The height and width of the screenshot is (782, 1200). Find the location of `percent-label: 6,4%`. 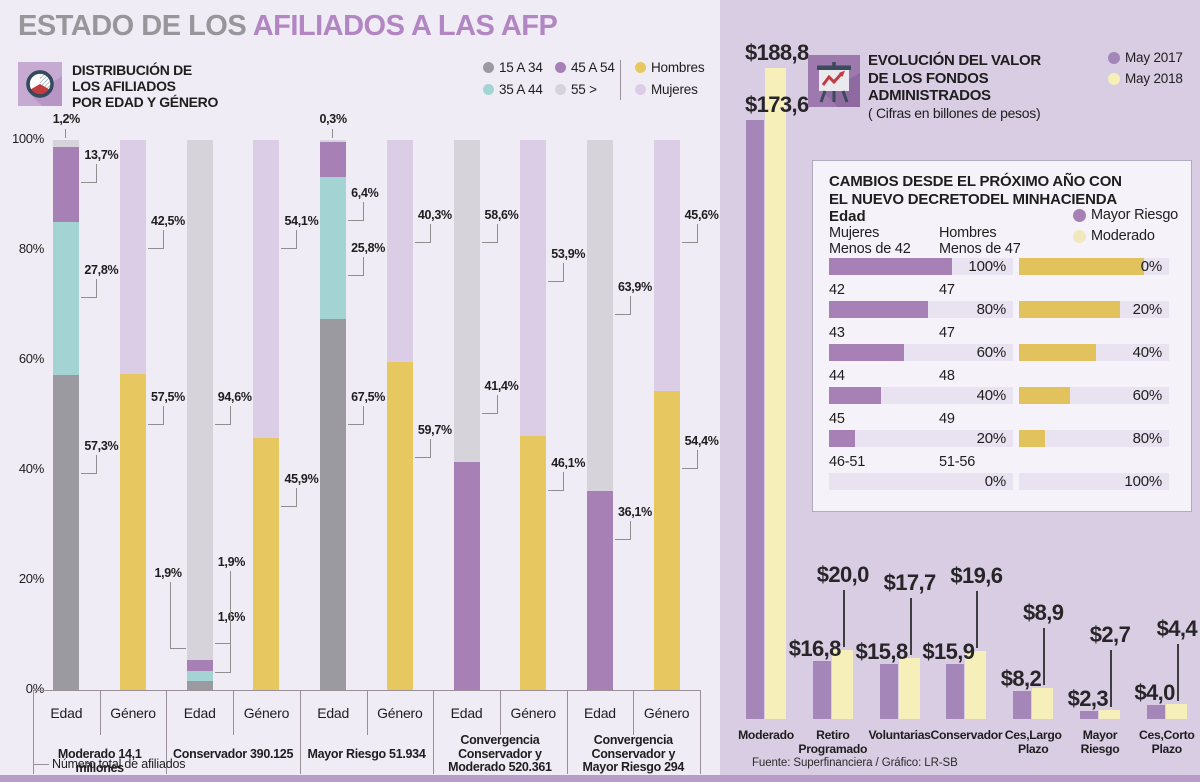

percent-label: 6,4% is located at coordinates (365, 193).